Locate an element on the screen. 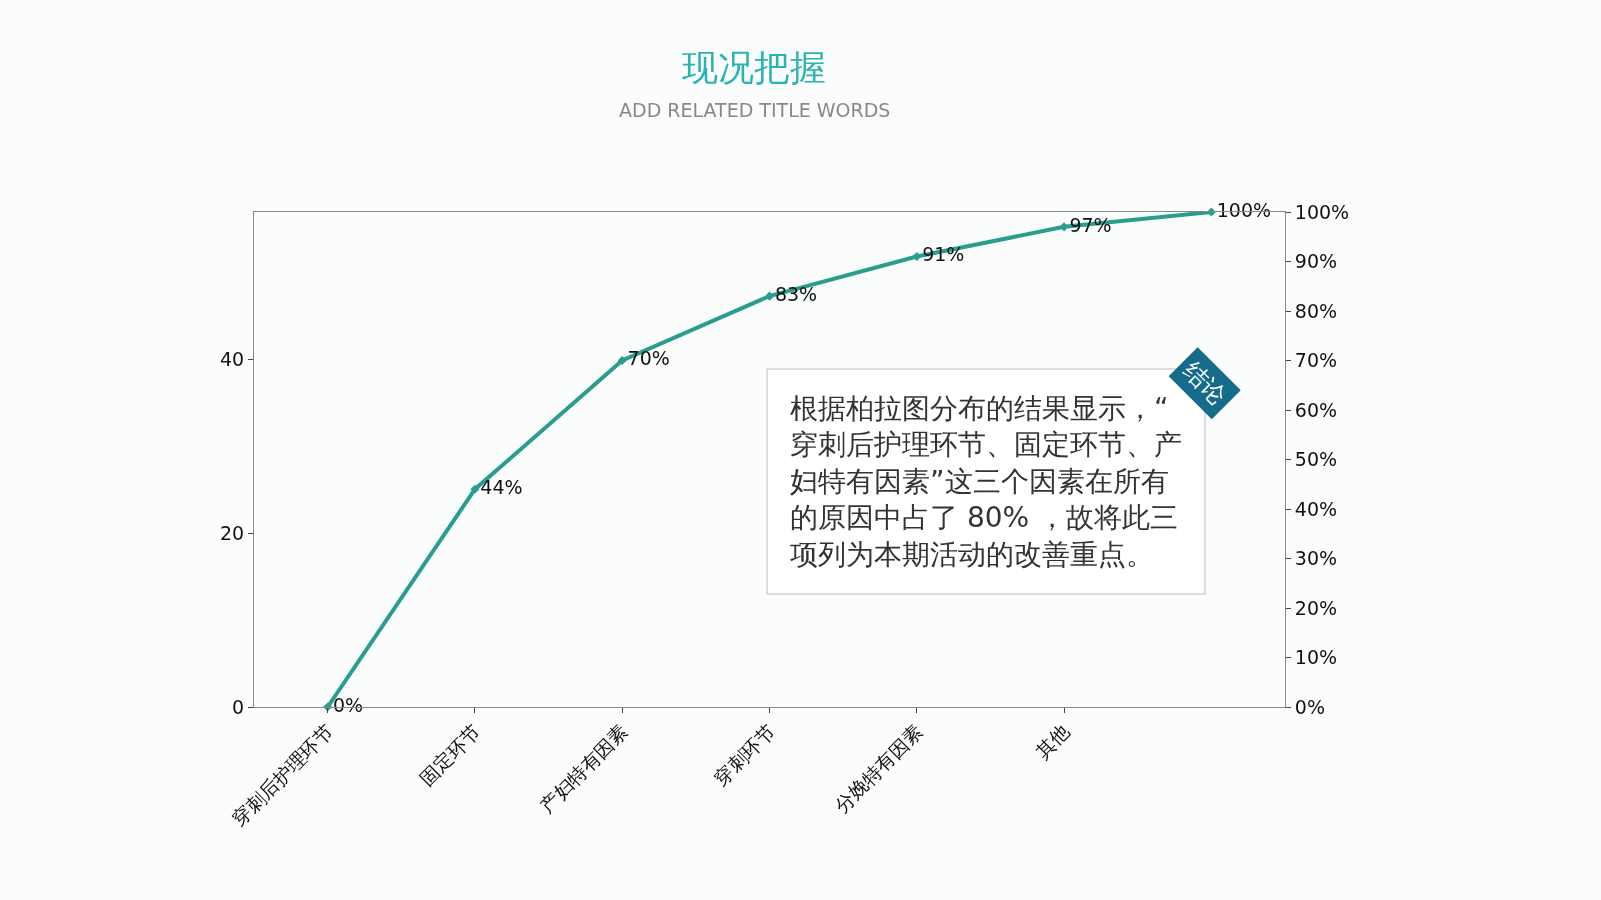 The height and width of the screenshot is (900, 1601). y2-tick-label: 30% is located at coordinates (1316, 558).